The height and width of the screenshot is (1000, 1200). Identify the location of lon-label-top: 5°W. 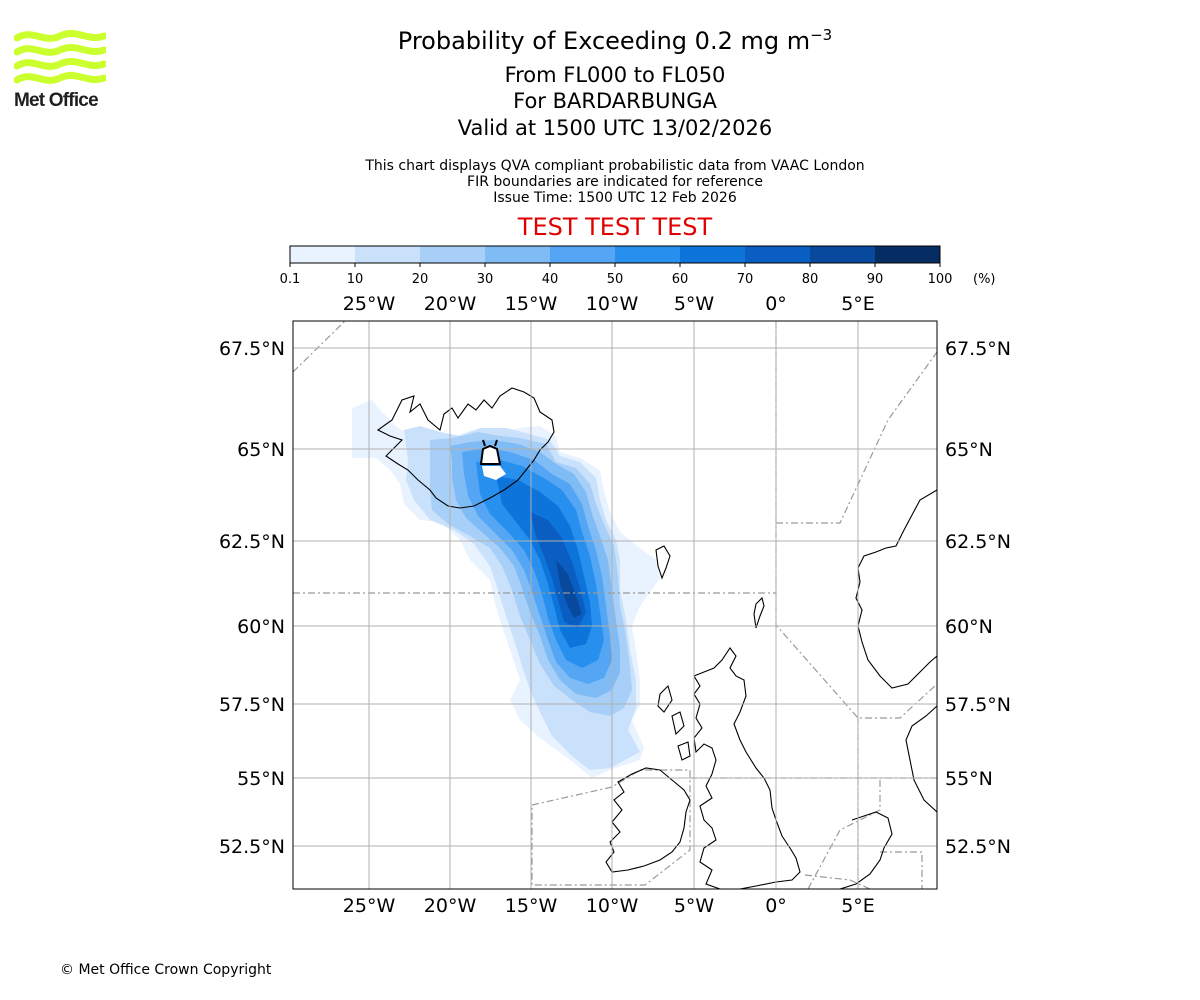
(694, 304).